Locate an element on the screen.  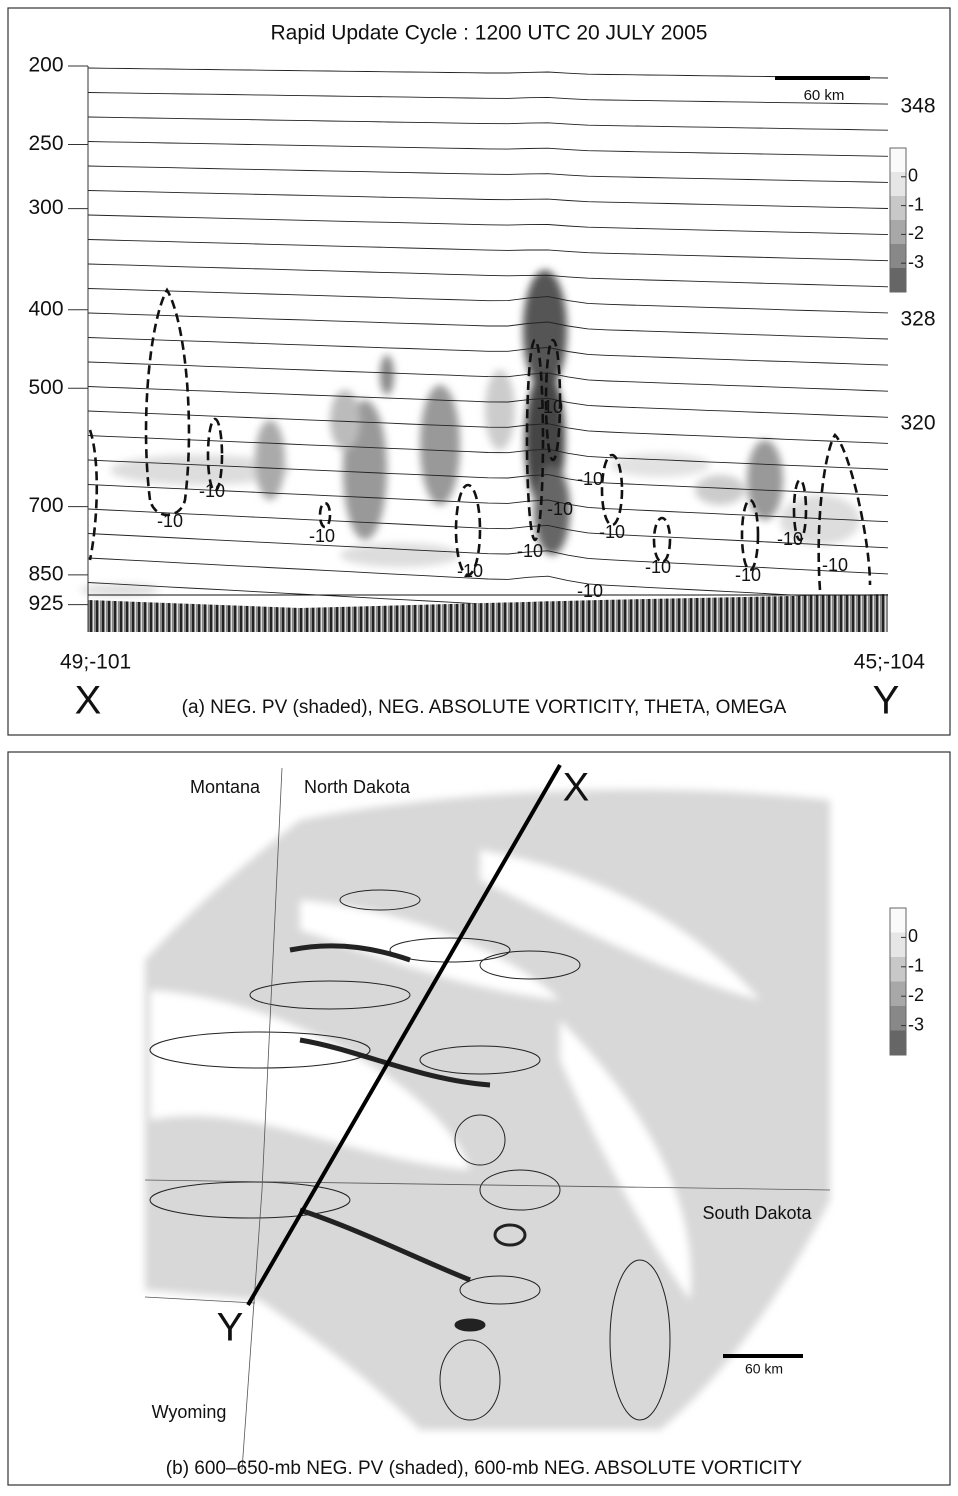
x-end-label: 45;-104 is located at coordinates (890, 662).